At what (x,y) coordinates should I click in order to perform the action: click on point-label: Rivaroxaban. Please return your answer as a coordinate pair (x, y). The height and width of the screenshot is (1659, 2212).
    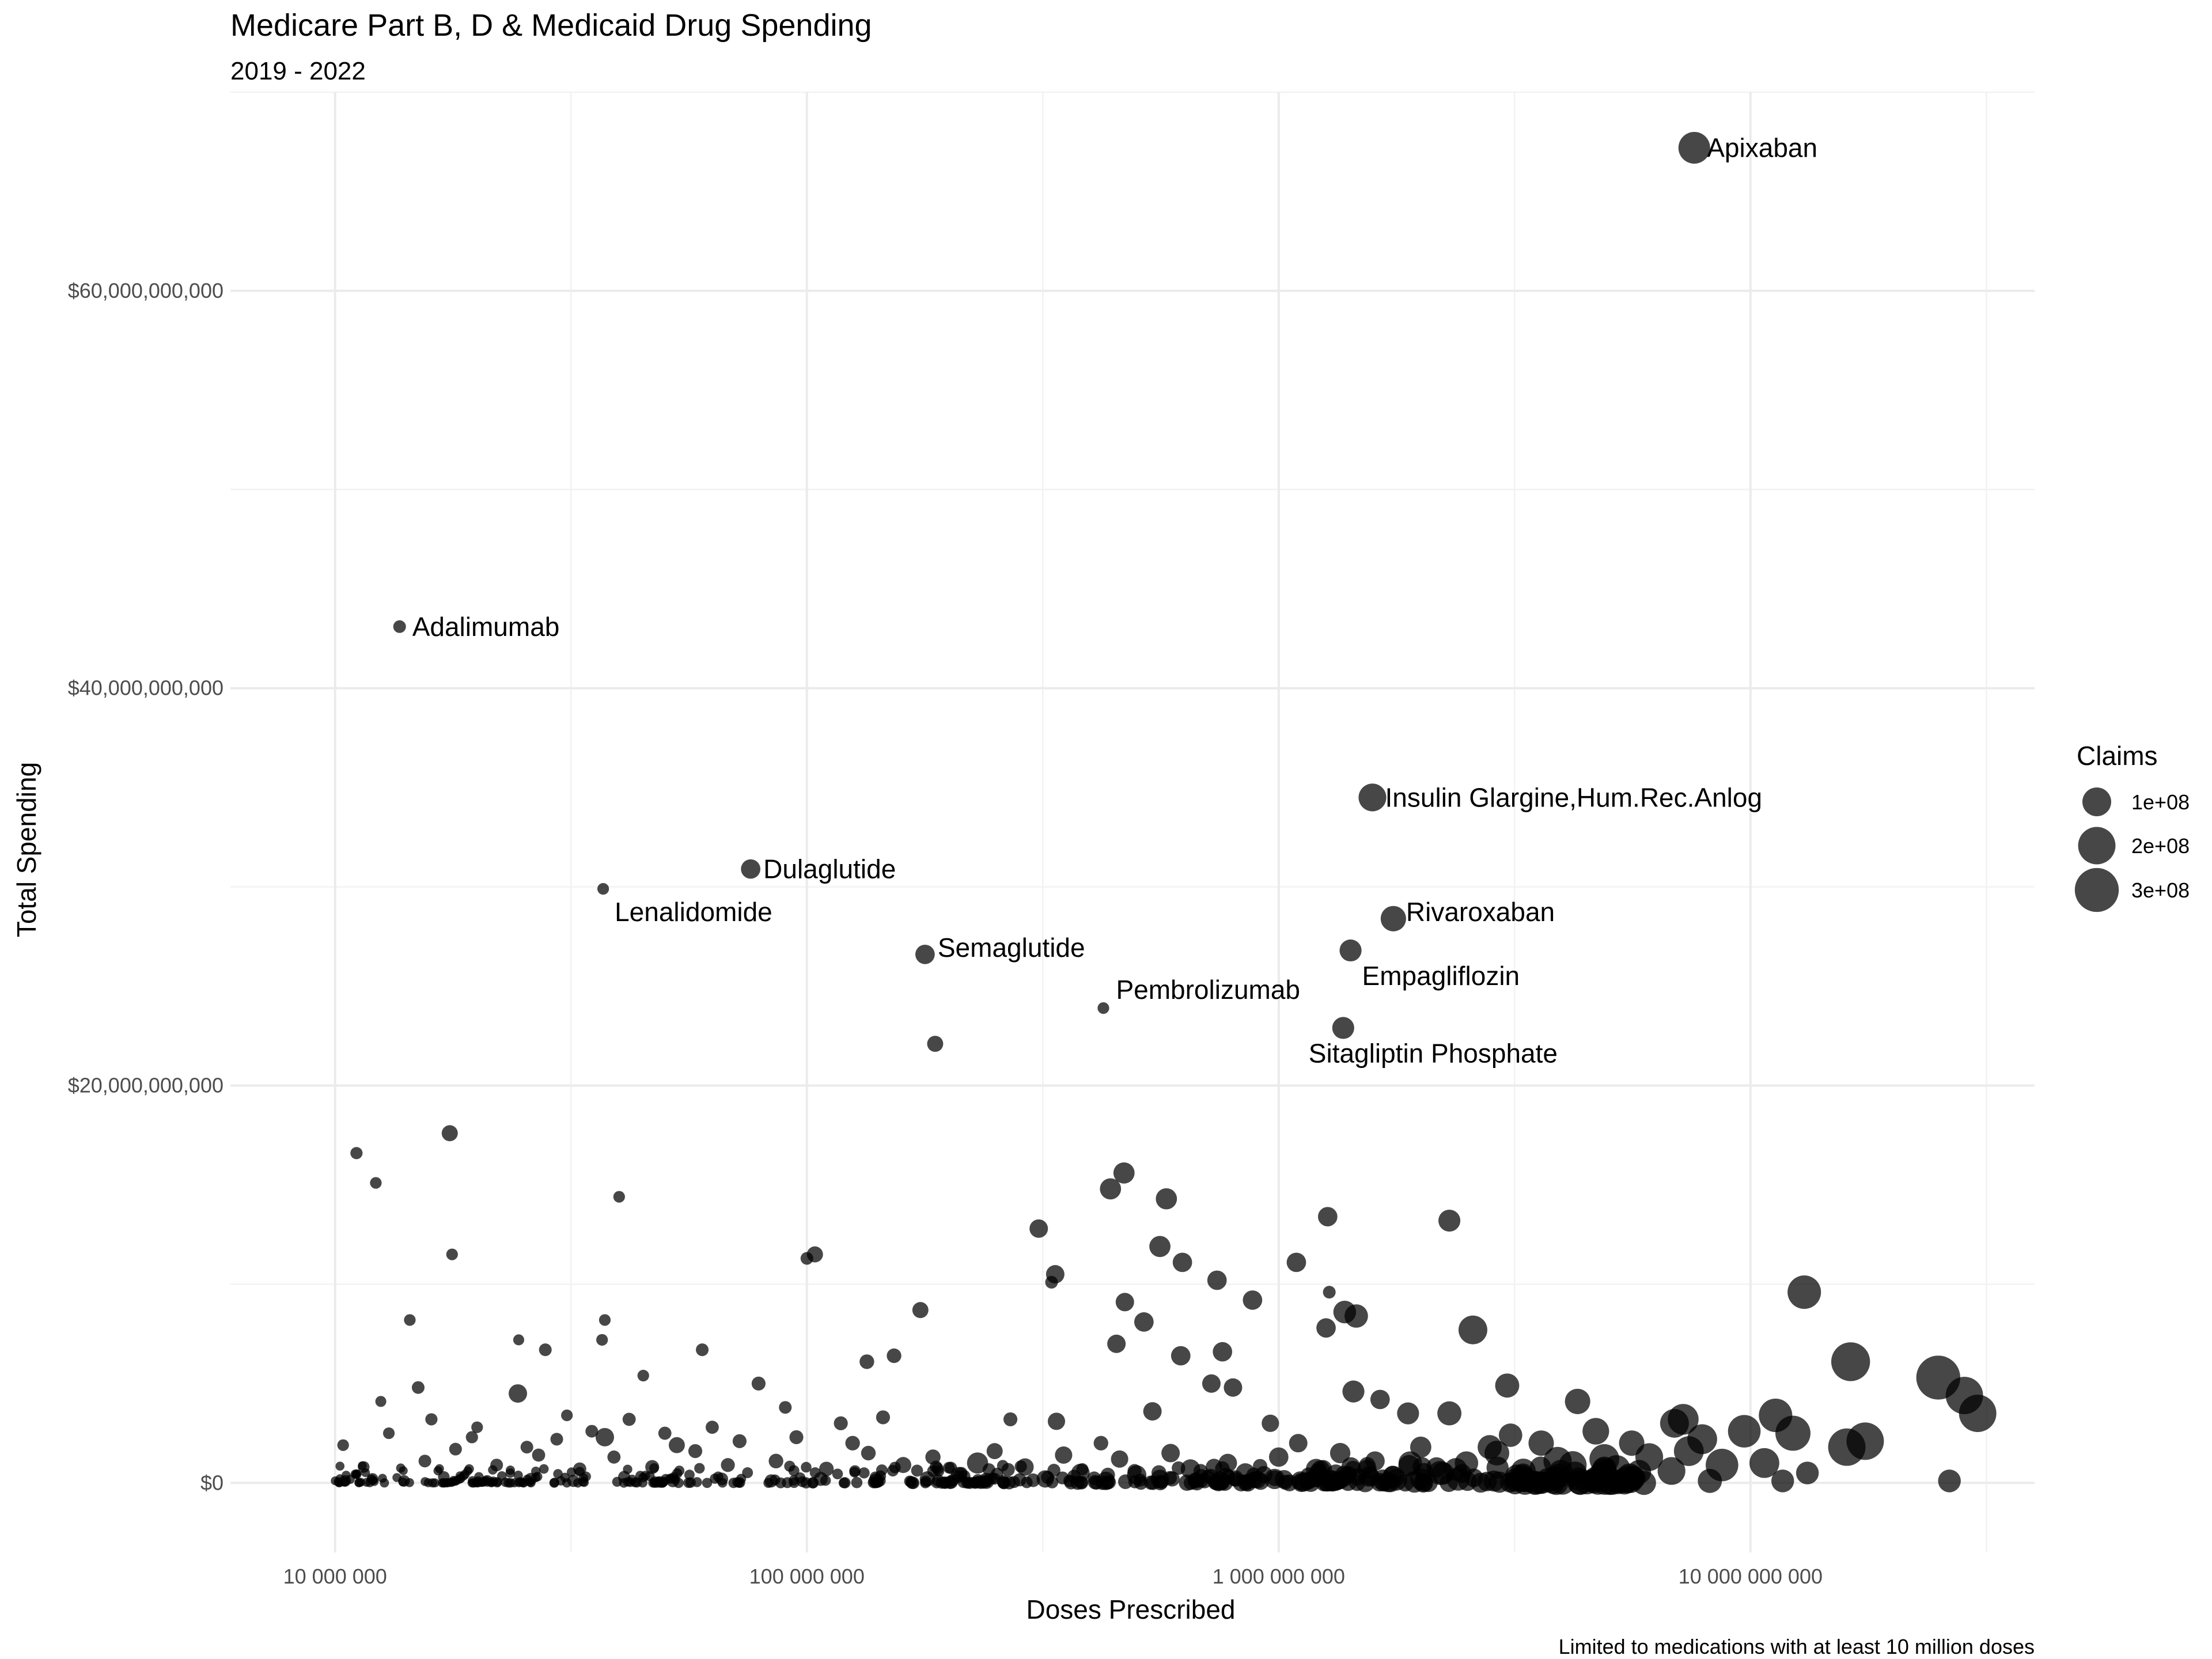
    Looking at the image, I should click on (1480, 912).